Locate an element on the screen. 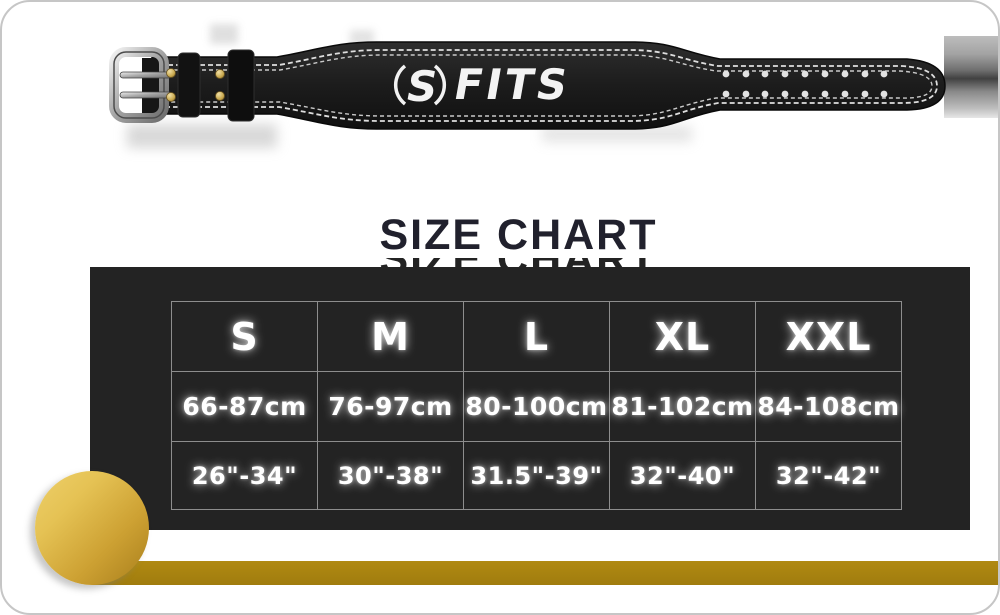  size-cm-cell-s: 66-87cm is located at coordinates (245, 407).